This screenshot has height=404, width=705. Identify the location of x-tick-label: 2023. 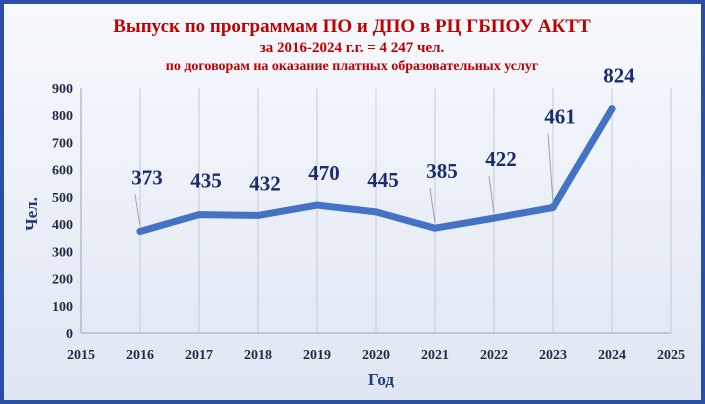
(553, 355).